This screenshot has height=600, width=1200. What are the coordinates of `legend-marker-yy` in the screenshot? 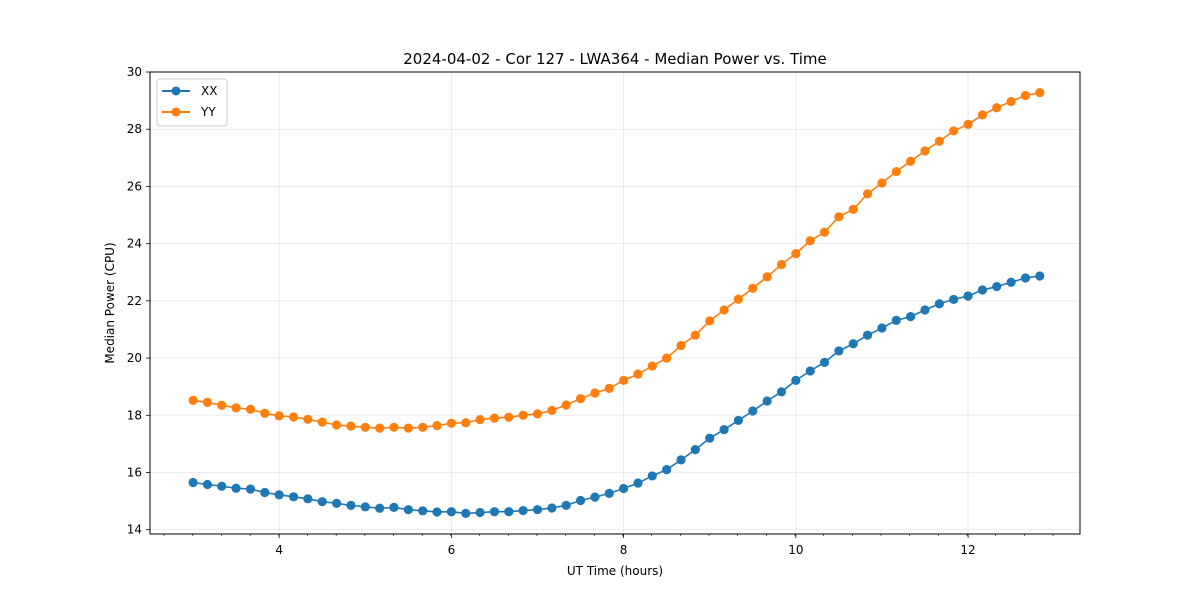 It's located at (176, 112).